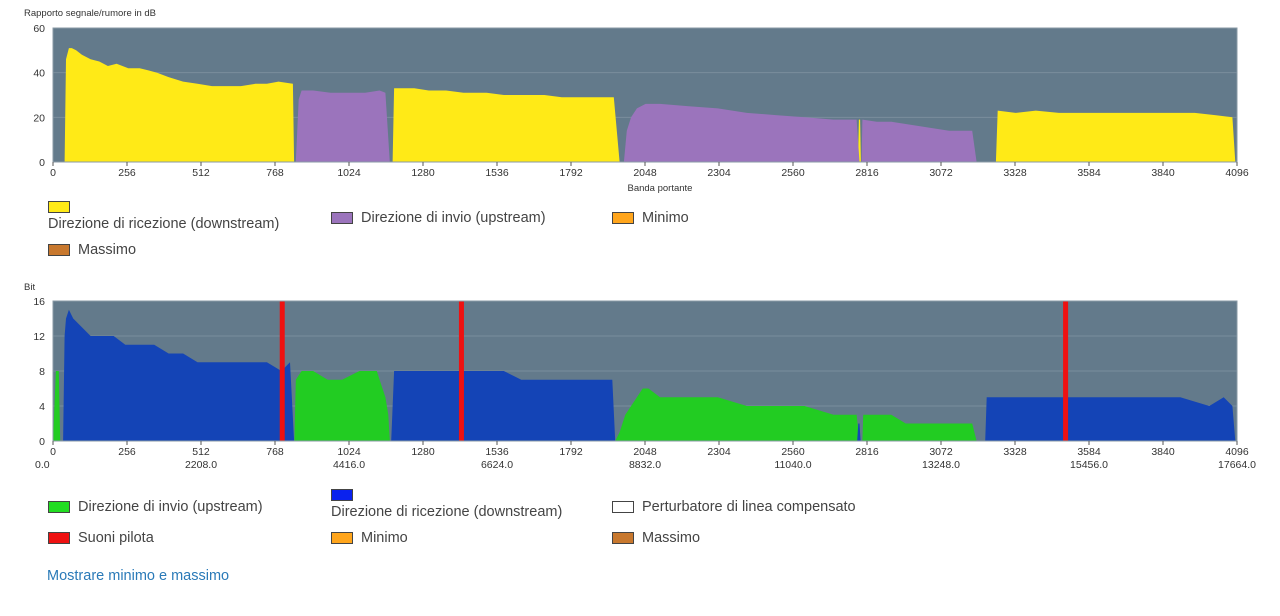 Image resolution: width=1280 pixels, height=616 pixels. I want to click on y-tick-label: 40, so click(39, 74).